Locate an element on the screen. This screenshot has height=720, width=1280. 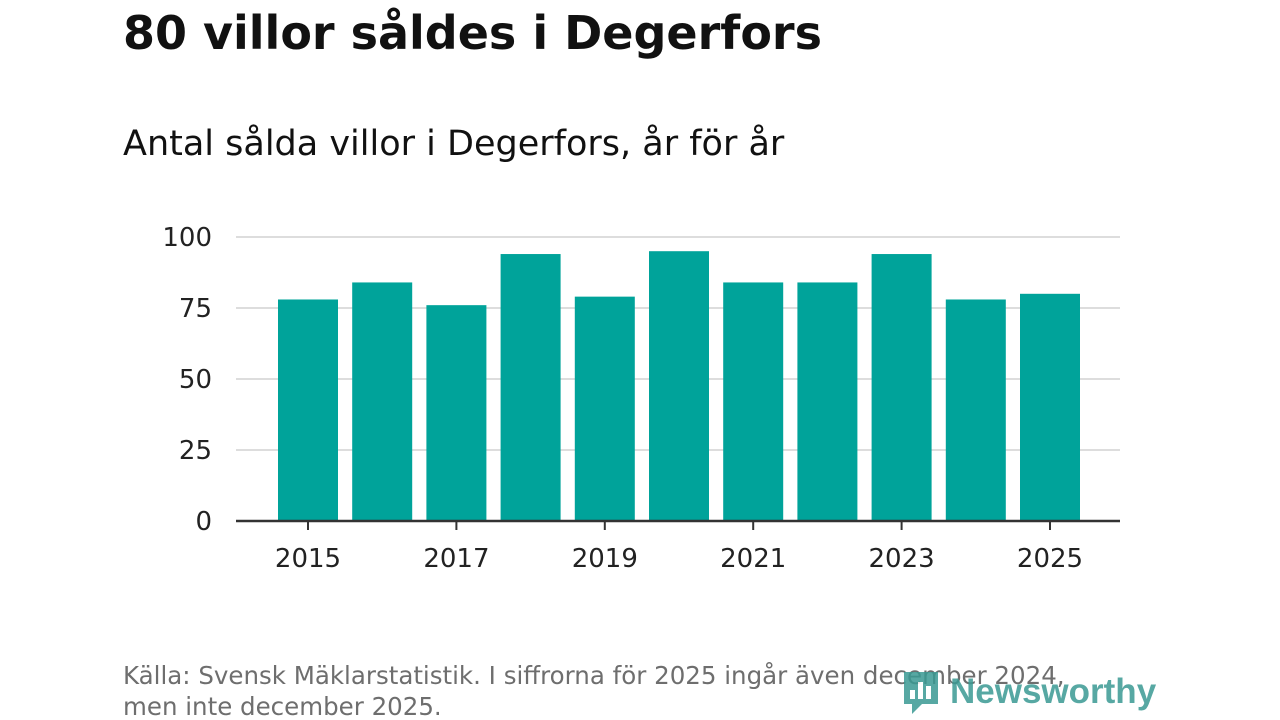
bar-2024 is located at coordinates (975, 410).